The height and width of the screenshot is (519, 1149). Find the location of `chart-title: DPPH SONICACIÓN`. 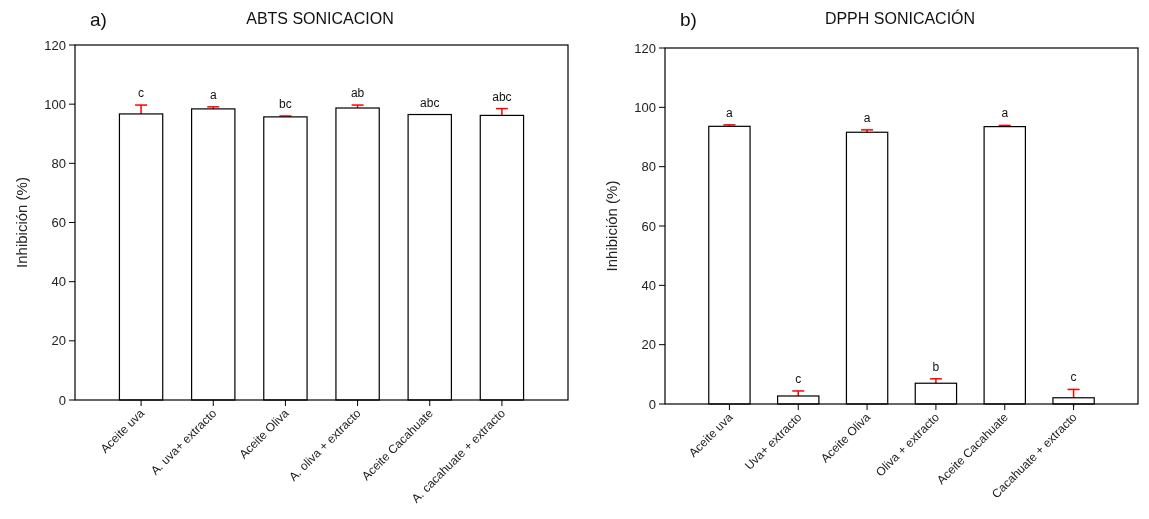

chart-title: DPPH SONICACIÓN is located at coordinates (900, 18).